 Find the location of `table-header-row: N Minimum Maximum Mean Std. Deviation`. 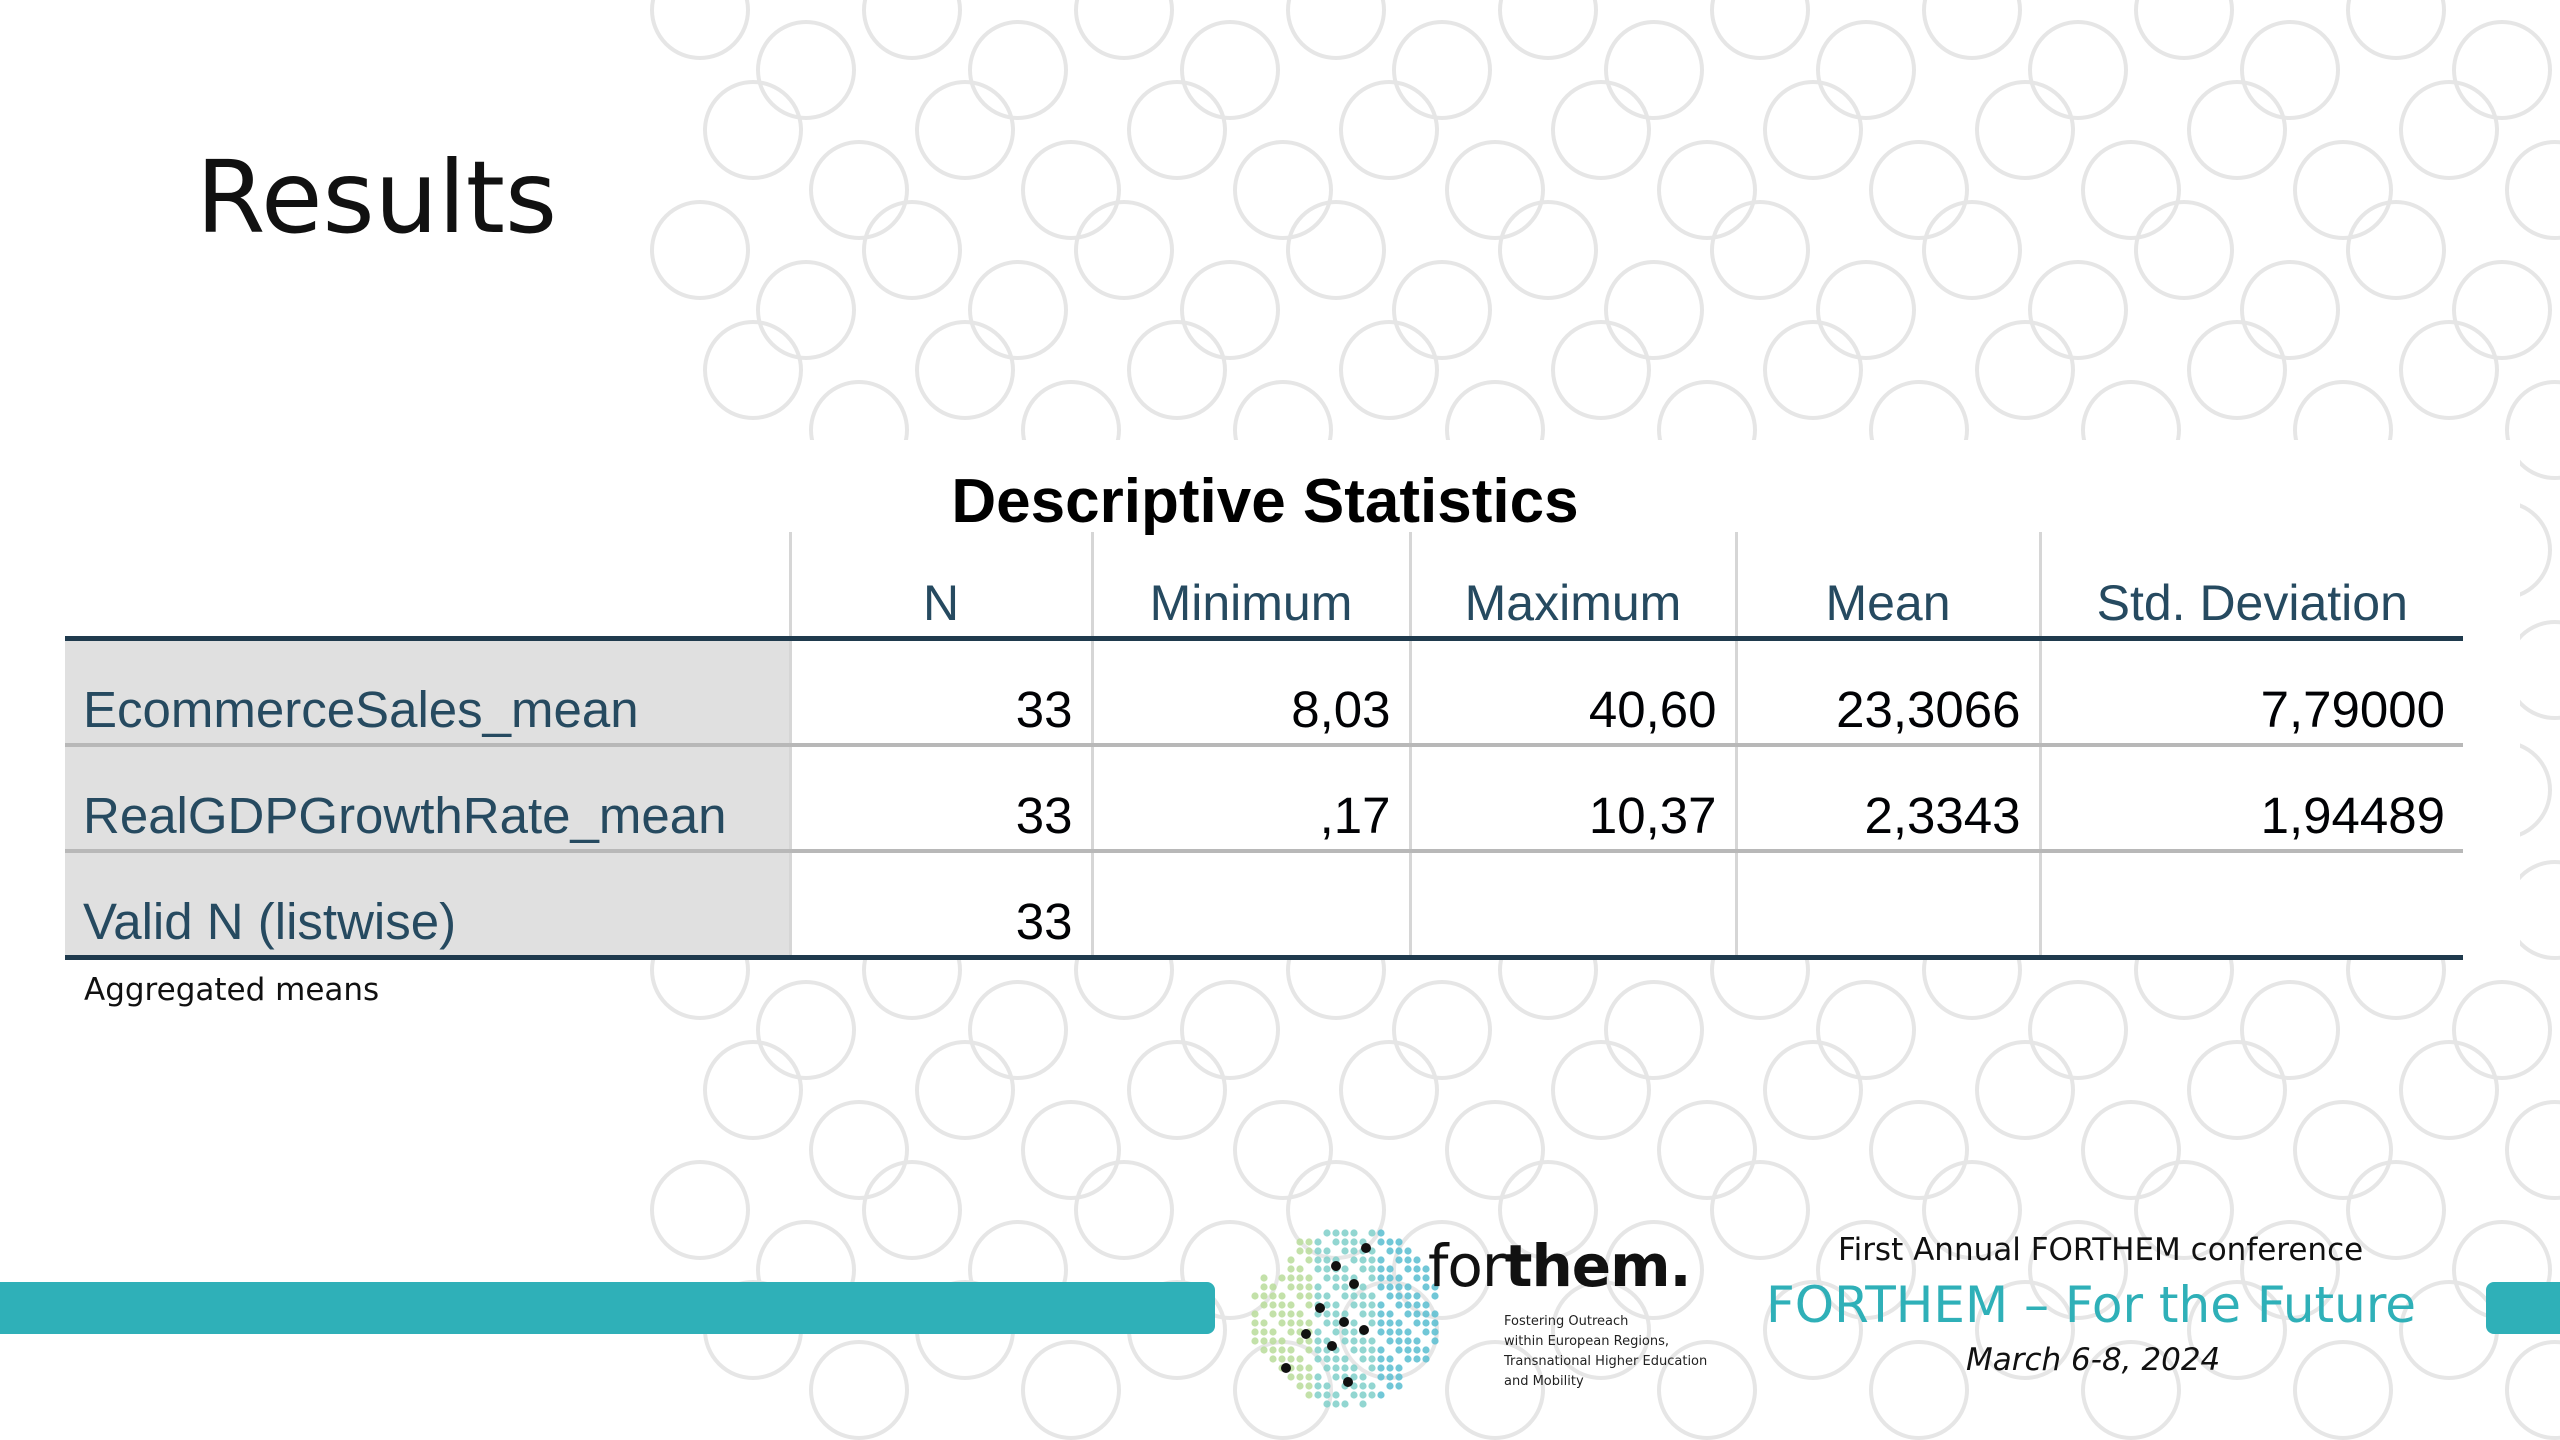

table-header-row: N Minimum Maximum Mean Std. Deviation is located at coordinates (1264, 586).